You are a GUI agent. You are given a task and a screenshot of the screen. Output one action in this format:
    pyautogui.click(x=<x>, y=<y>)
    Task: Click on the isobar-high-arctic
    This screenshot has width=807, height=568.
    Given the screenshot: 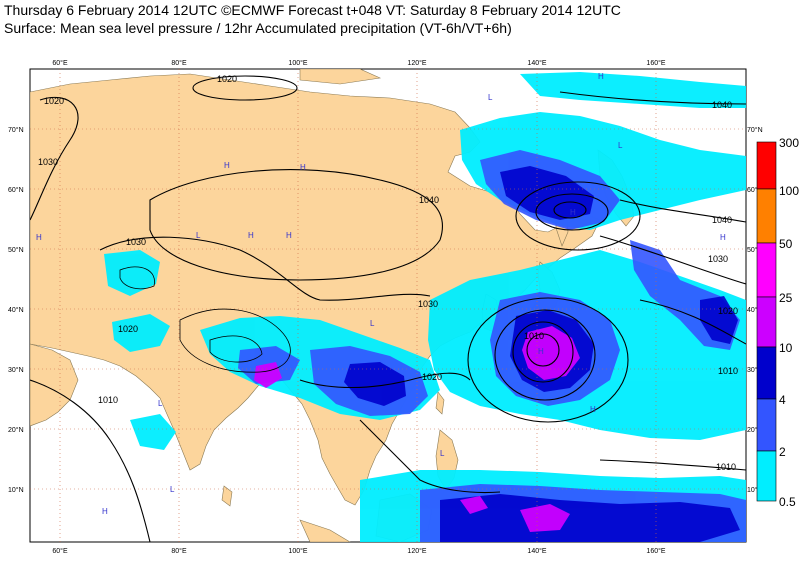 What is the action you would take?
    pyautogui.click(x=245, y=88)
    